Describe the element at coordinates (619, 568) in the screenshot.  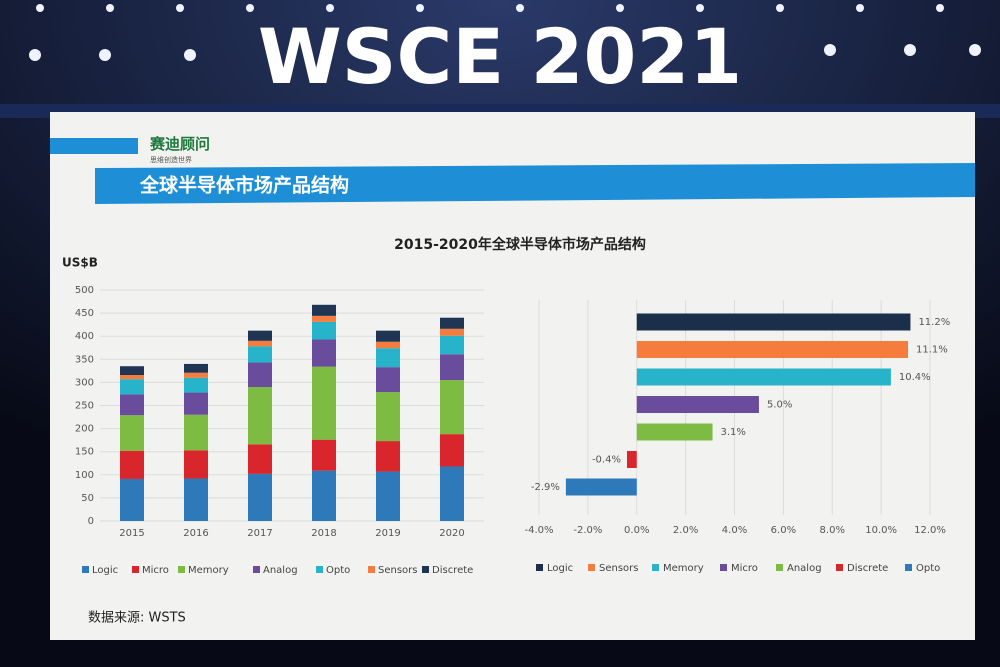
I see `legend-label: Sensors` at that location.